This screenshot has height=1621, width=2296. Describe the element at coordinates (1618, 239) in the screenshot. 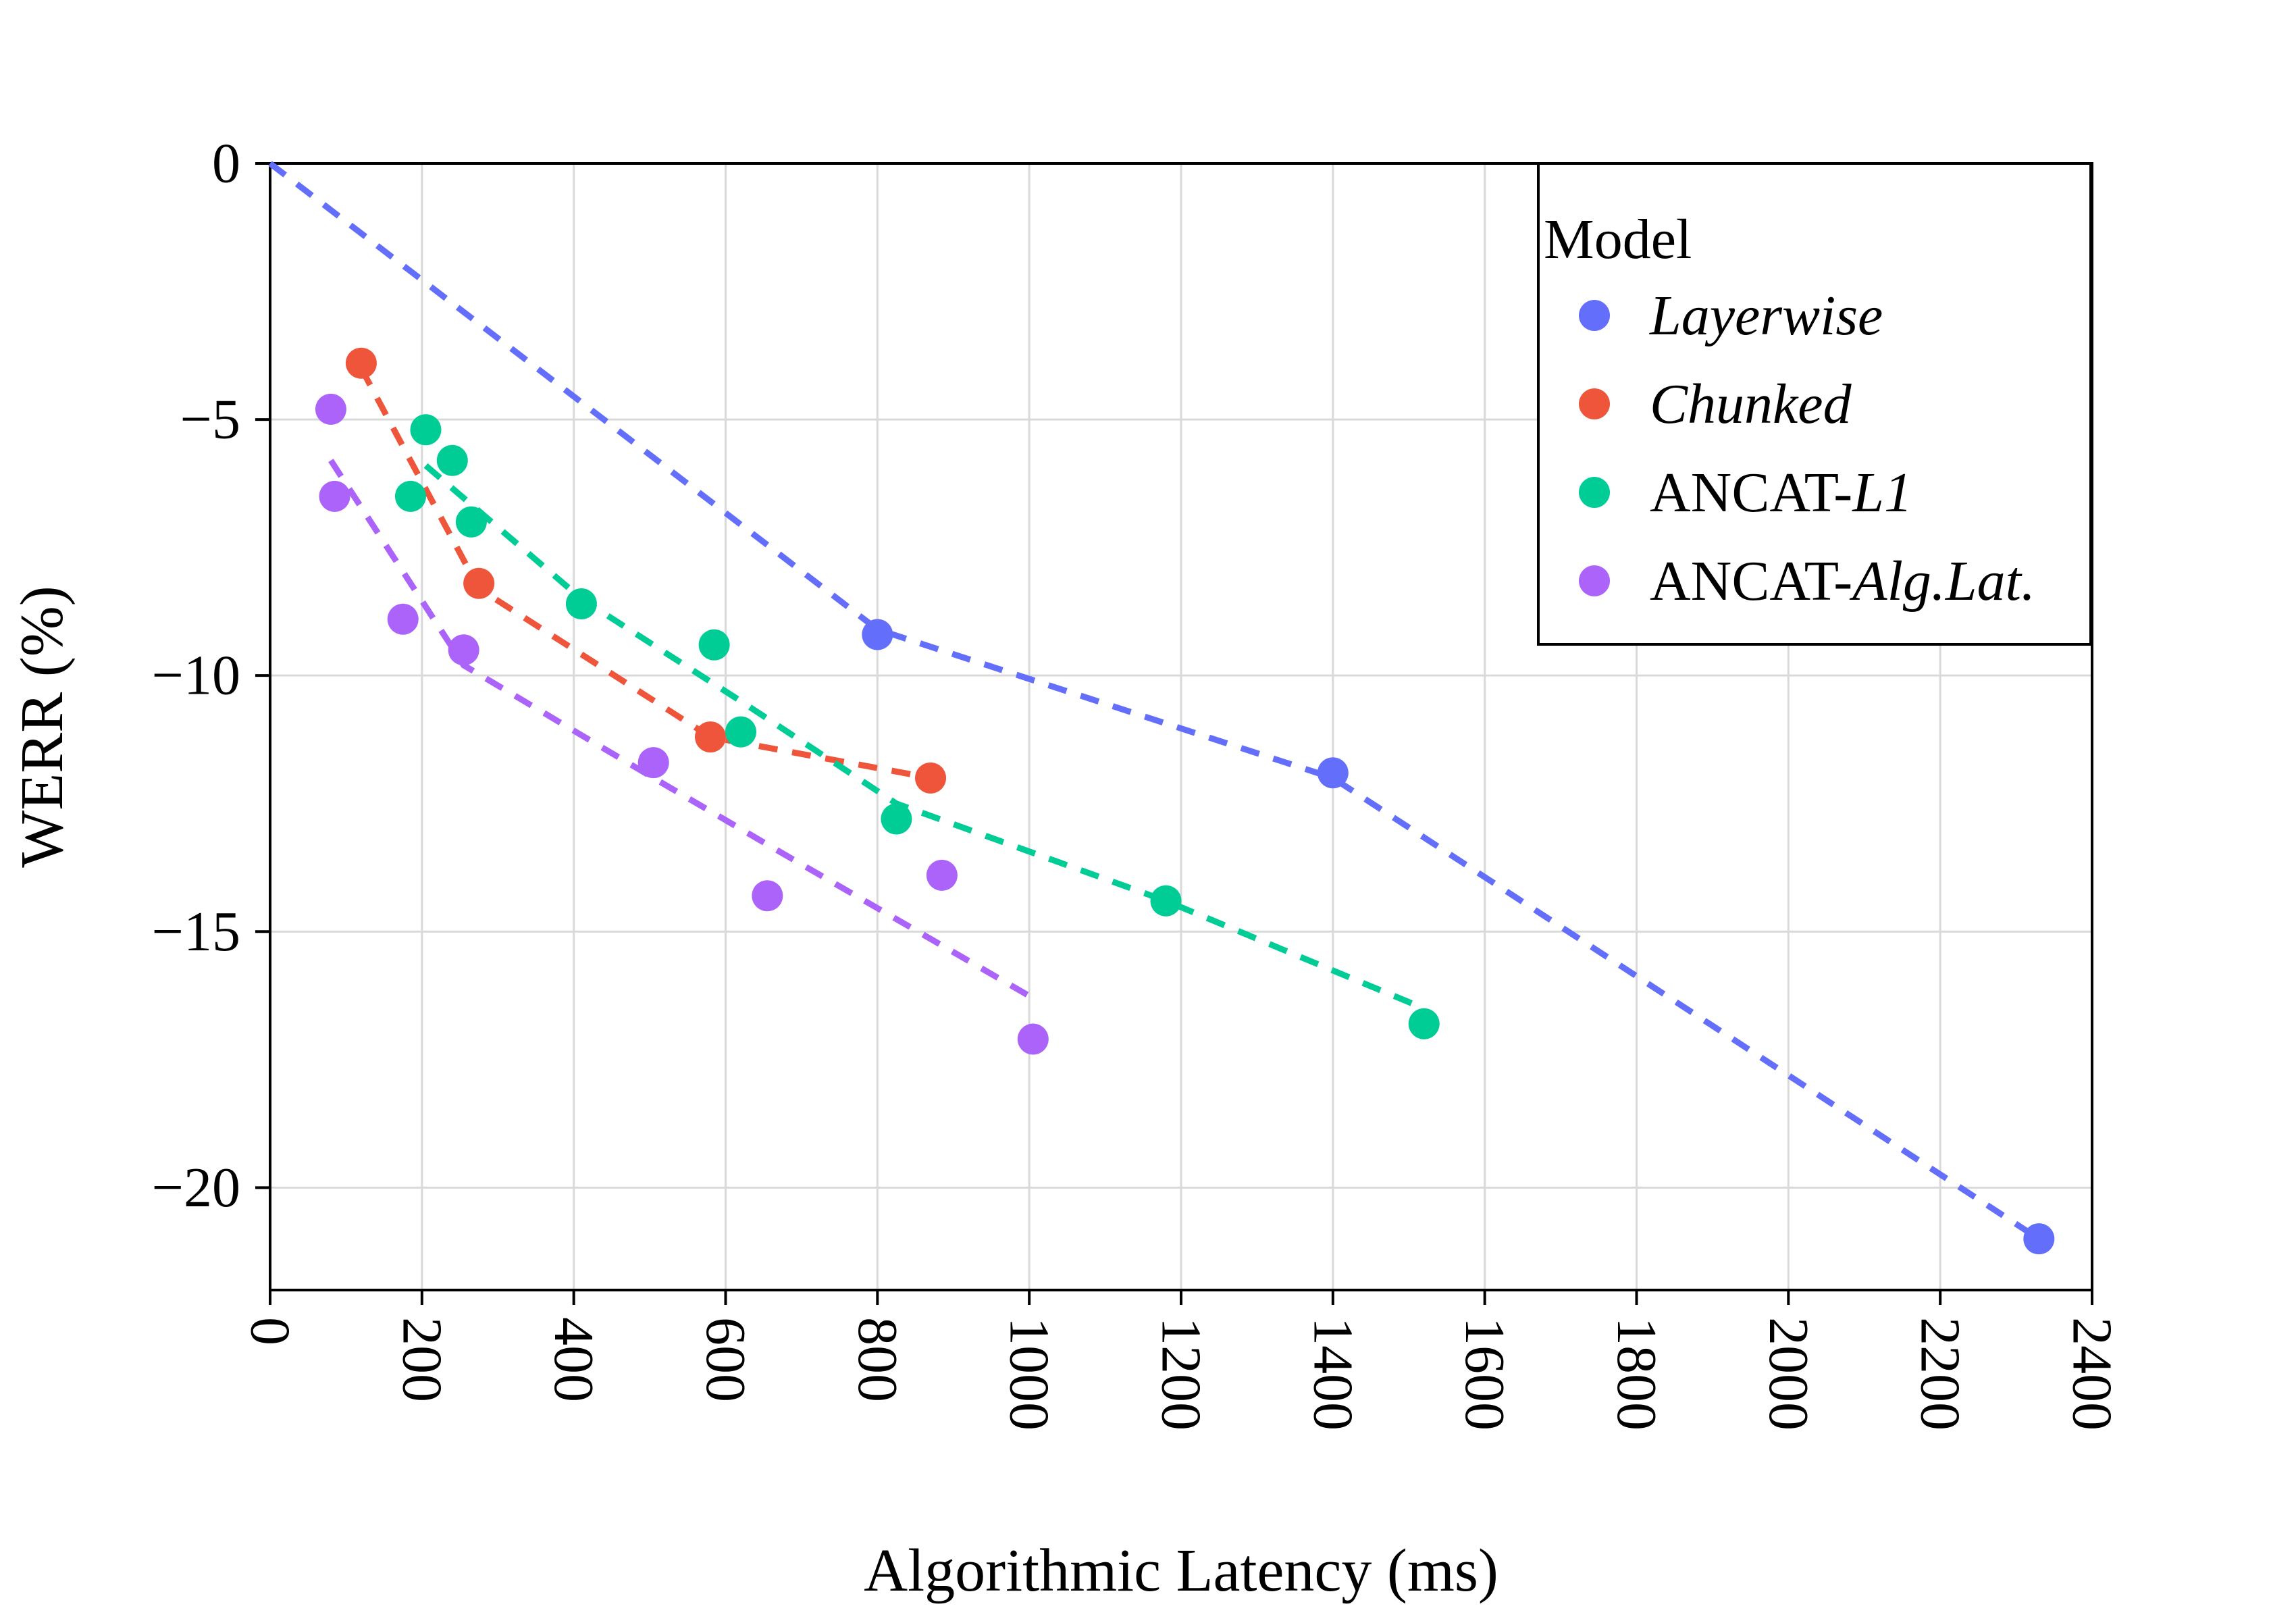

I see `legend-title: Model` at that location.